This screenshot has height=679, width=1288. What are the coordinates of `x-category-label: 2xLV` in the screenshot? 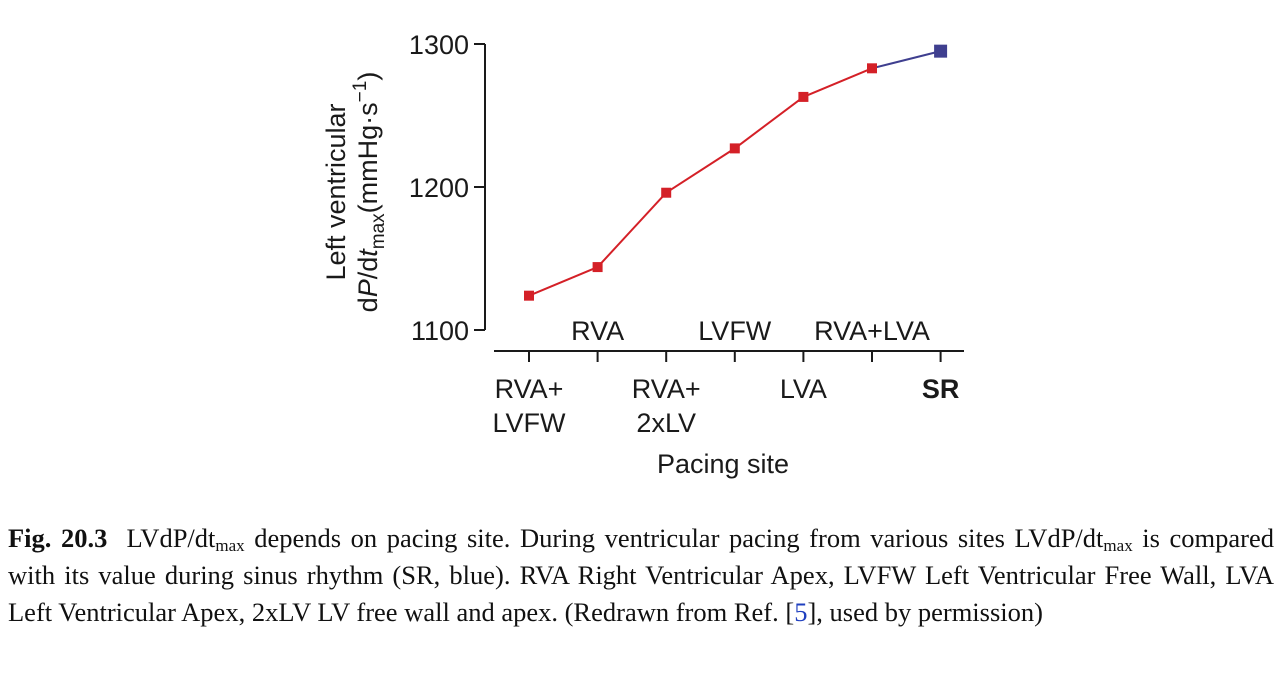 It's located at (666, 423).